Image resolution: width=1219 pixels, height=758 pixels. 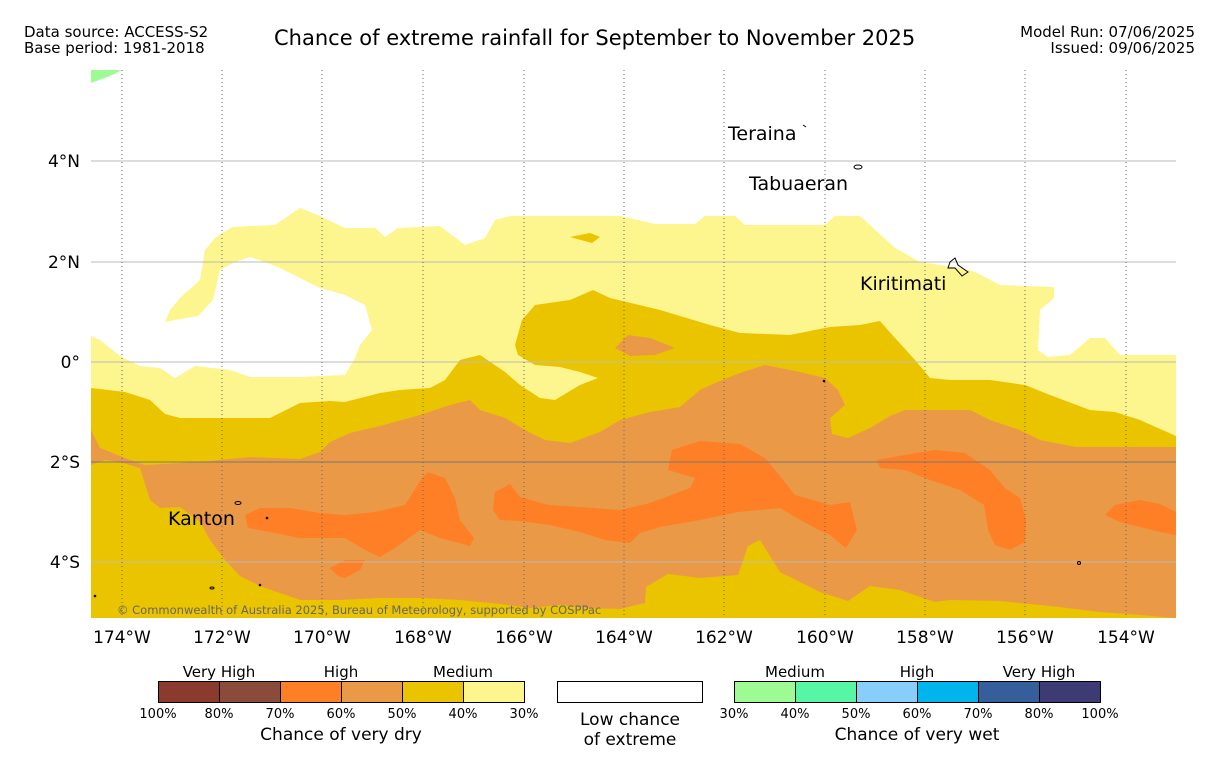 I want to click on low-chance-label: Low chance of extreme, so click(x=630, y=730).